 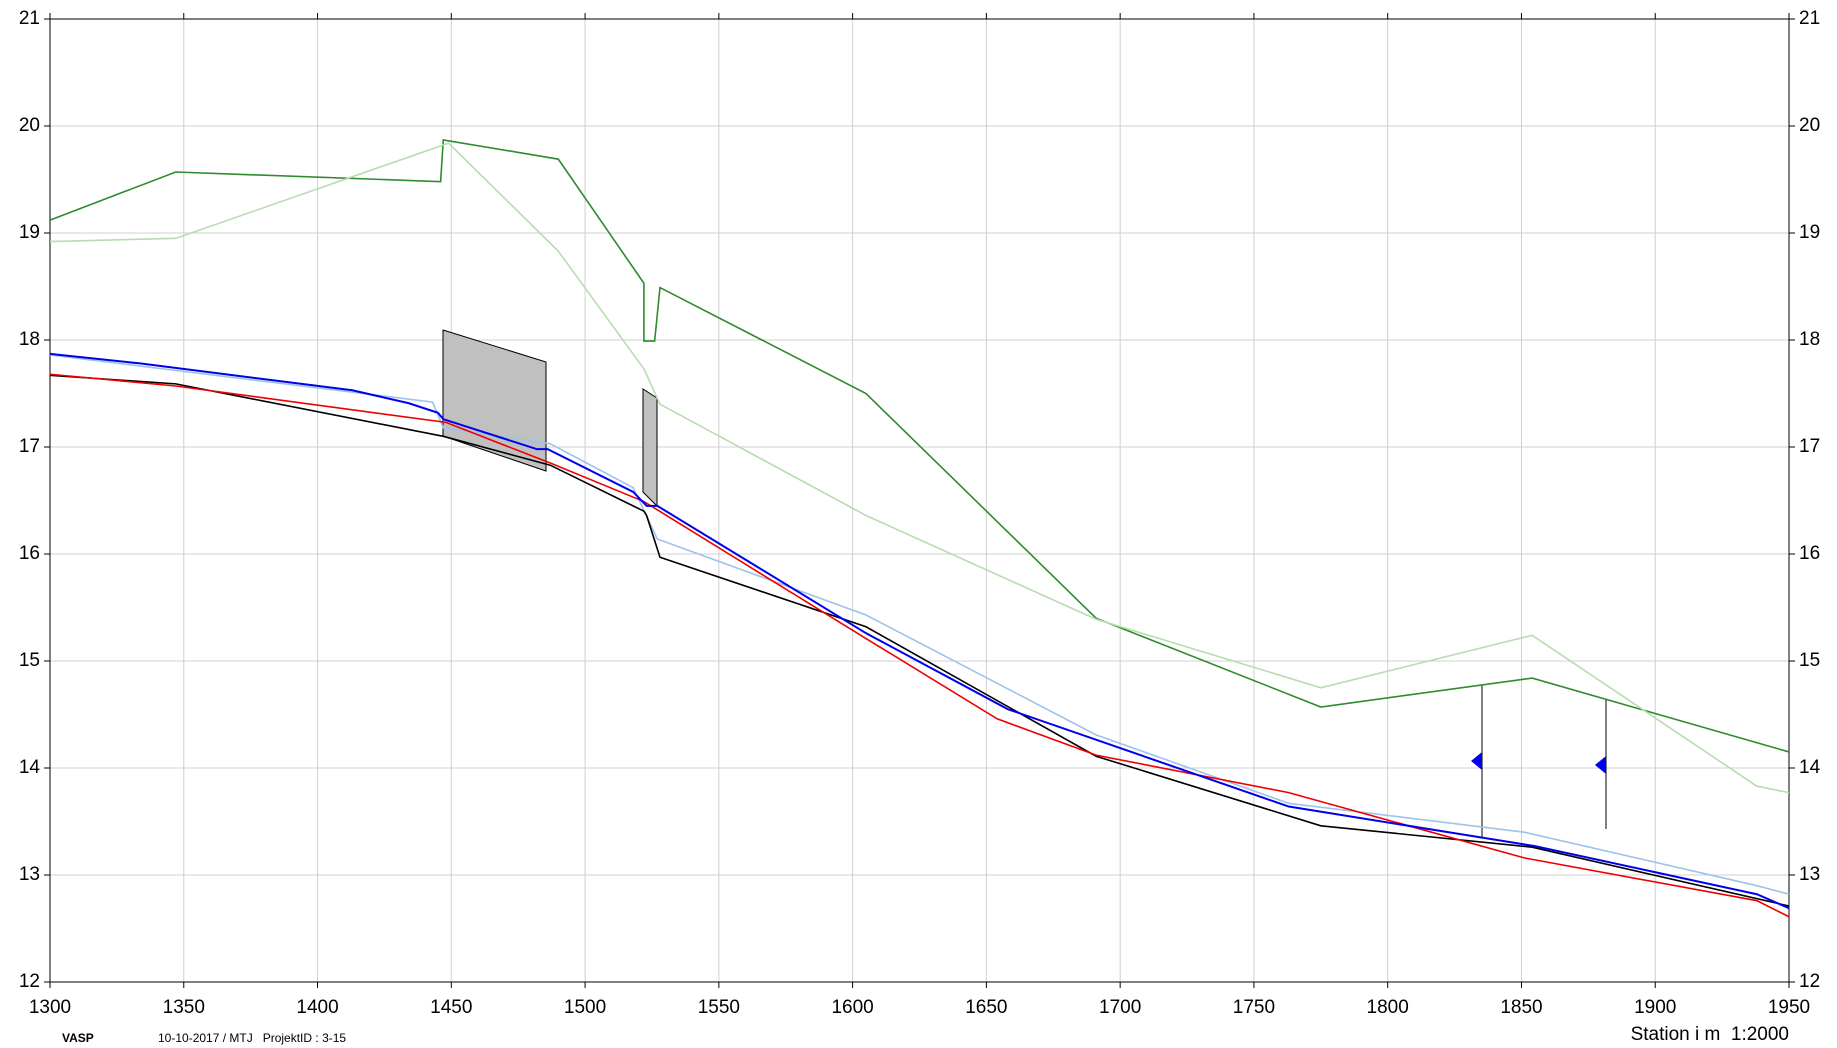 What do you see at coordinates (1810, 767) in the screenshot?
I see `y-tick-label-right: 14` at bounding box center [1810, 767].